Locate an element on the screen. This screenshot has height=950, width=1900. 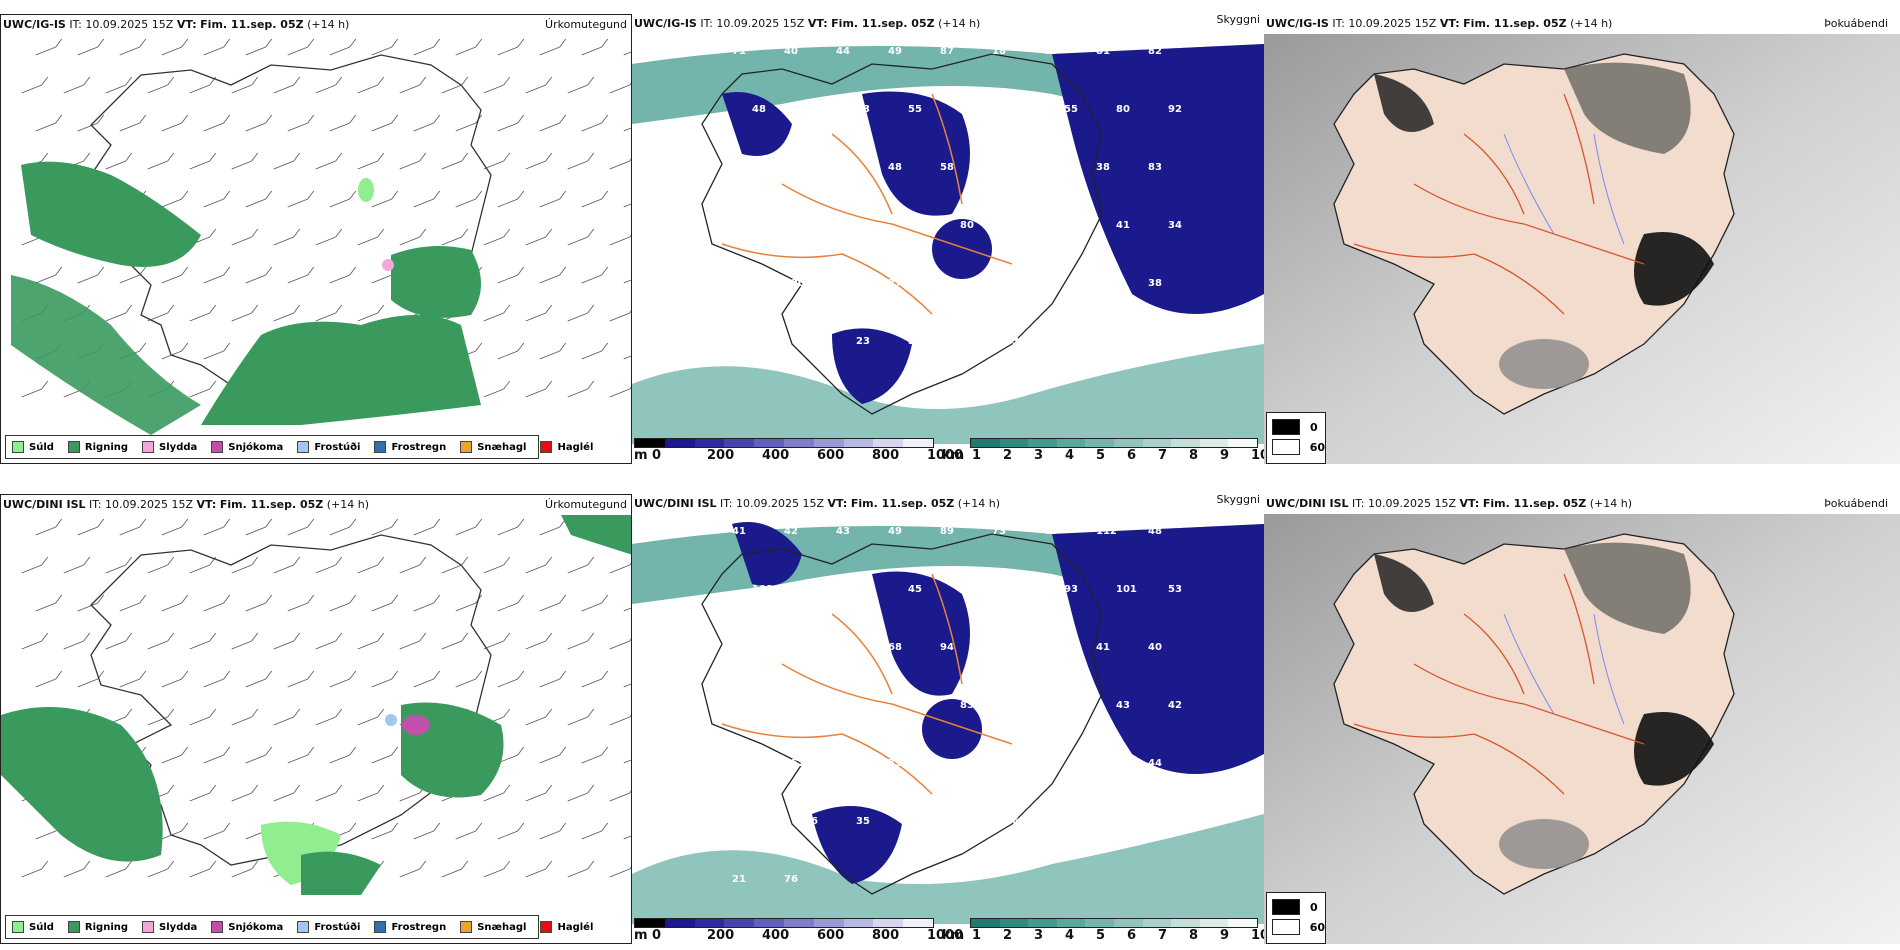
iceland-outline is located at coordinates (291, 700).